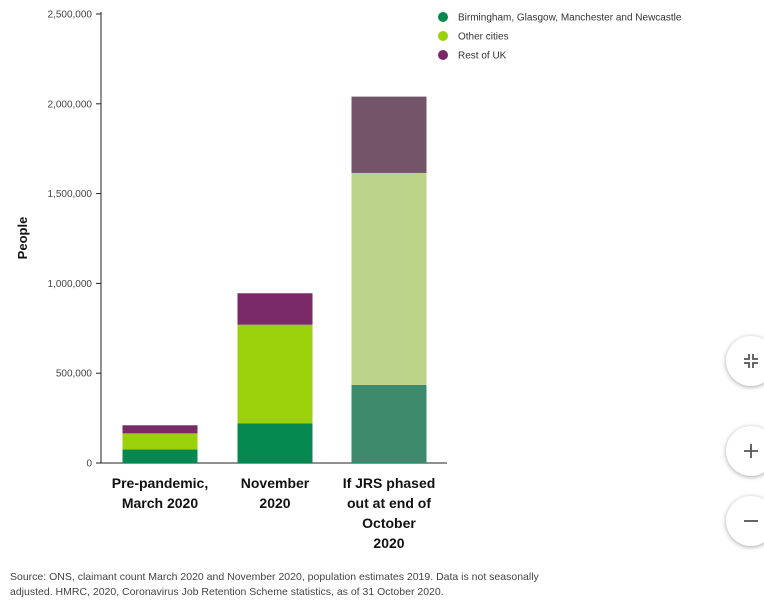 The height and width of the screenshot is (608, 764). Describe the element at coordinates (70, 194) in the screenshot. I see `y-tick-label: 1,500,000` at that location.